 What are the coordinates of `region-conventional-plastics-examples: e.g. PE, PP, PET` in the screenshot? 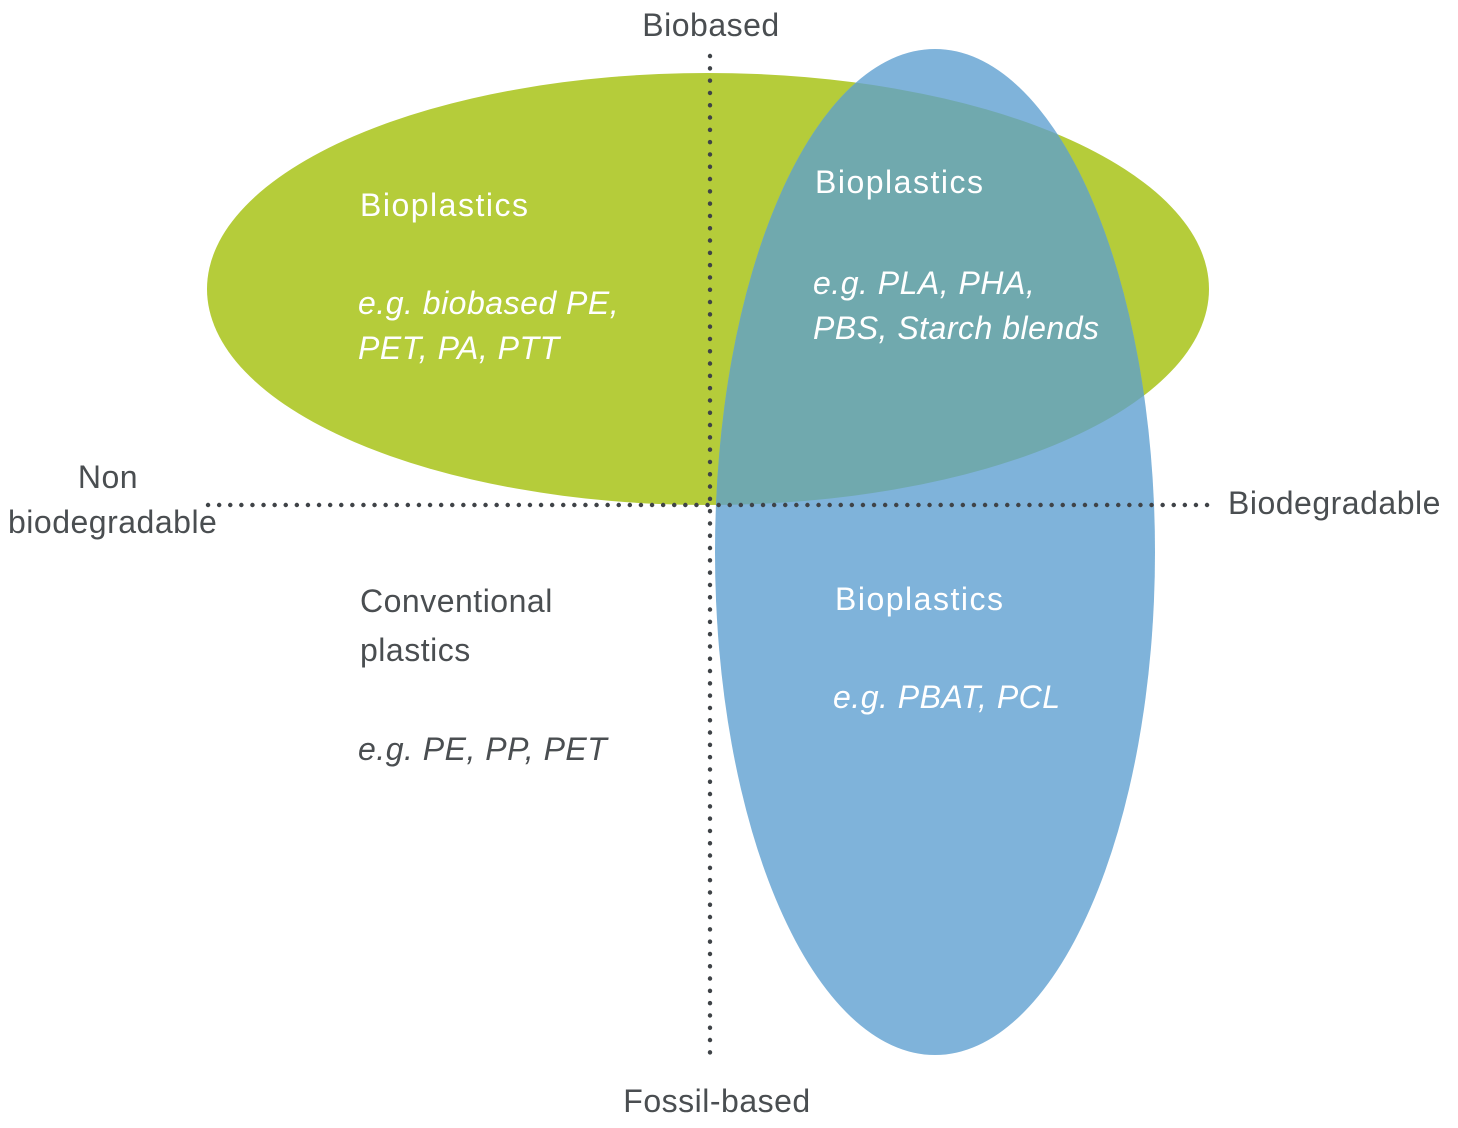 It's located at (483, 749).